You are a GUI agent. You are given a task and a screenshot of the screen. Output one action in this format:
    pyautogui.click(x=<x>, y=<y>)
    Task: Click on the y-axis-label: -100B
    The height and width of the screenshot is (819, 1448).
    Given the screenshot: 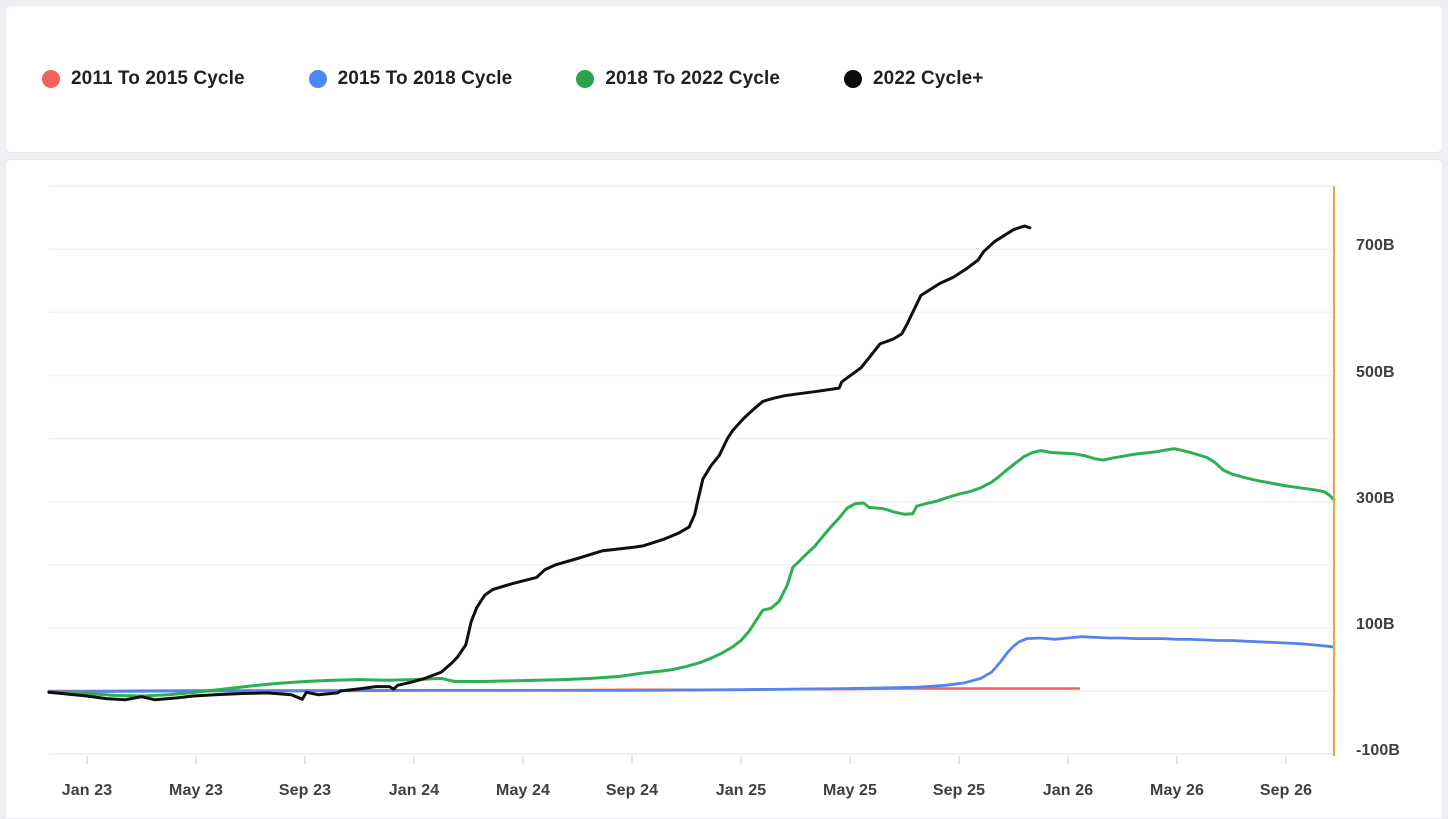 What is the action you would take?
    pyautogui.click(x=1378, y=751)
    